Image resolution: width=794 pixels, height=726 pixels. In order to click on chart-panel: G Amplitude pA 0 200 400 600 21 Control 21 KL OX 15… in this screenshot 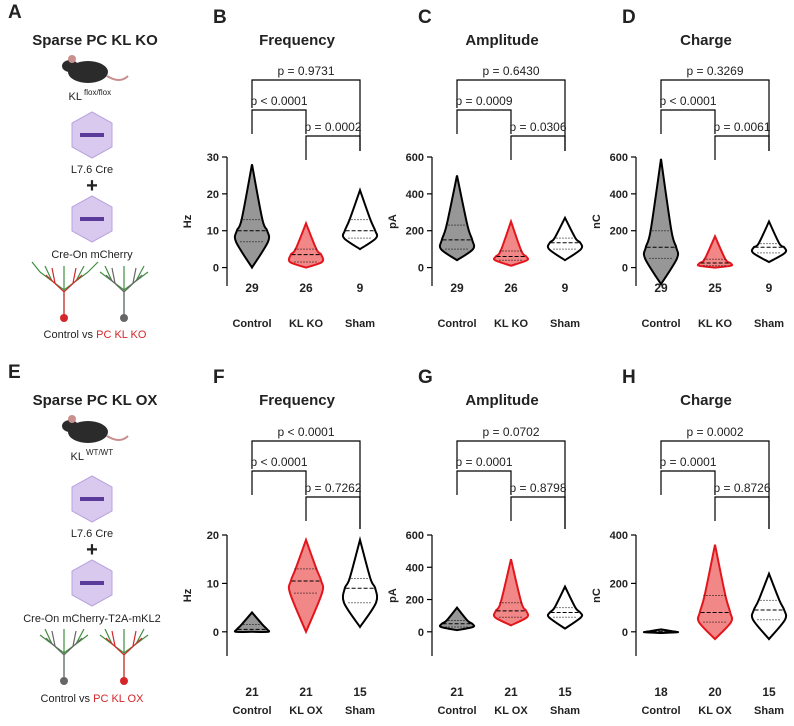, I will do `click(485, 542)`.